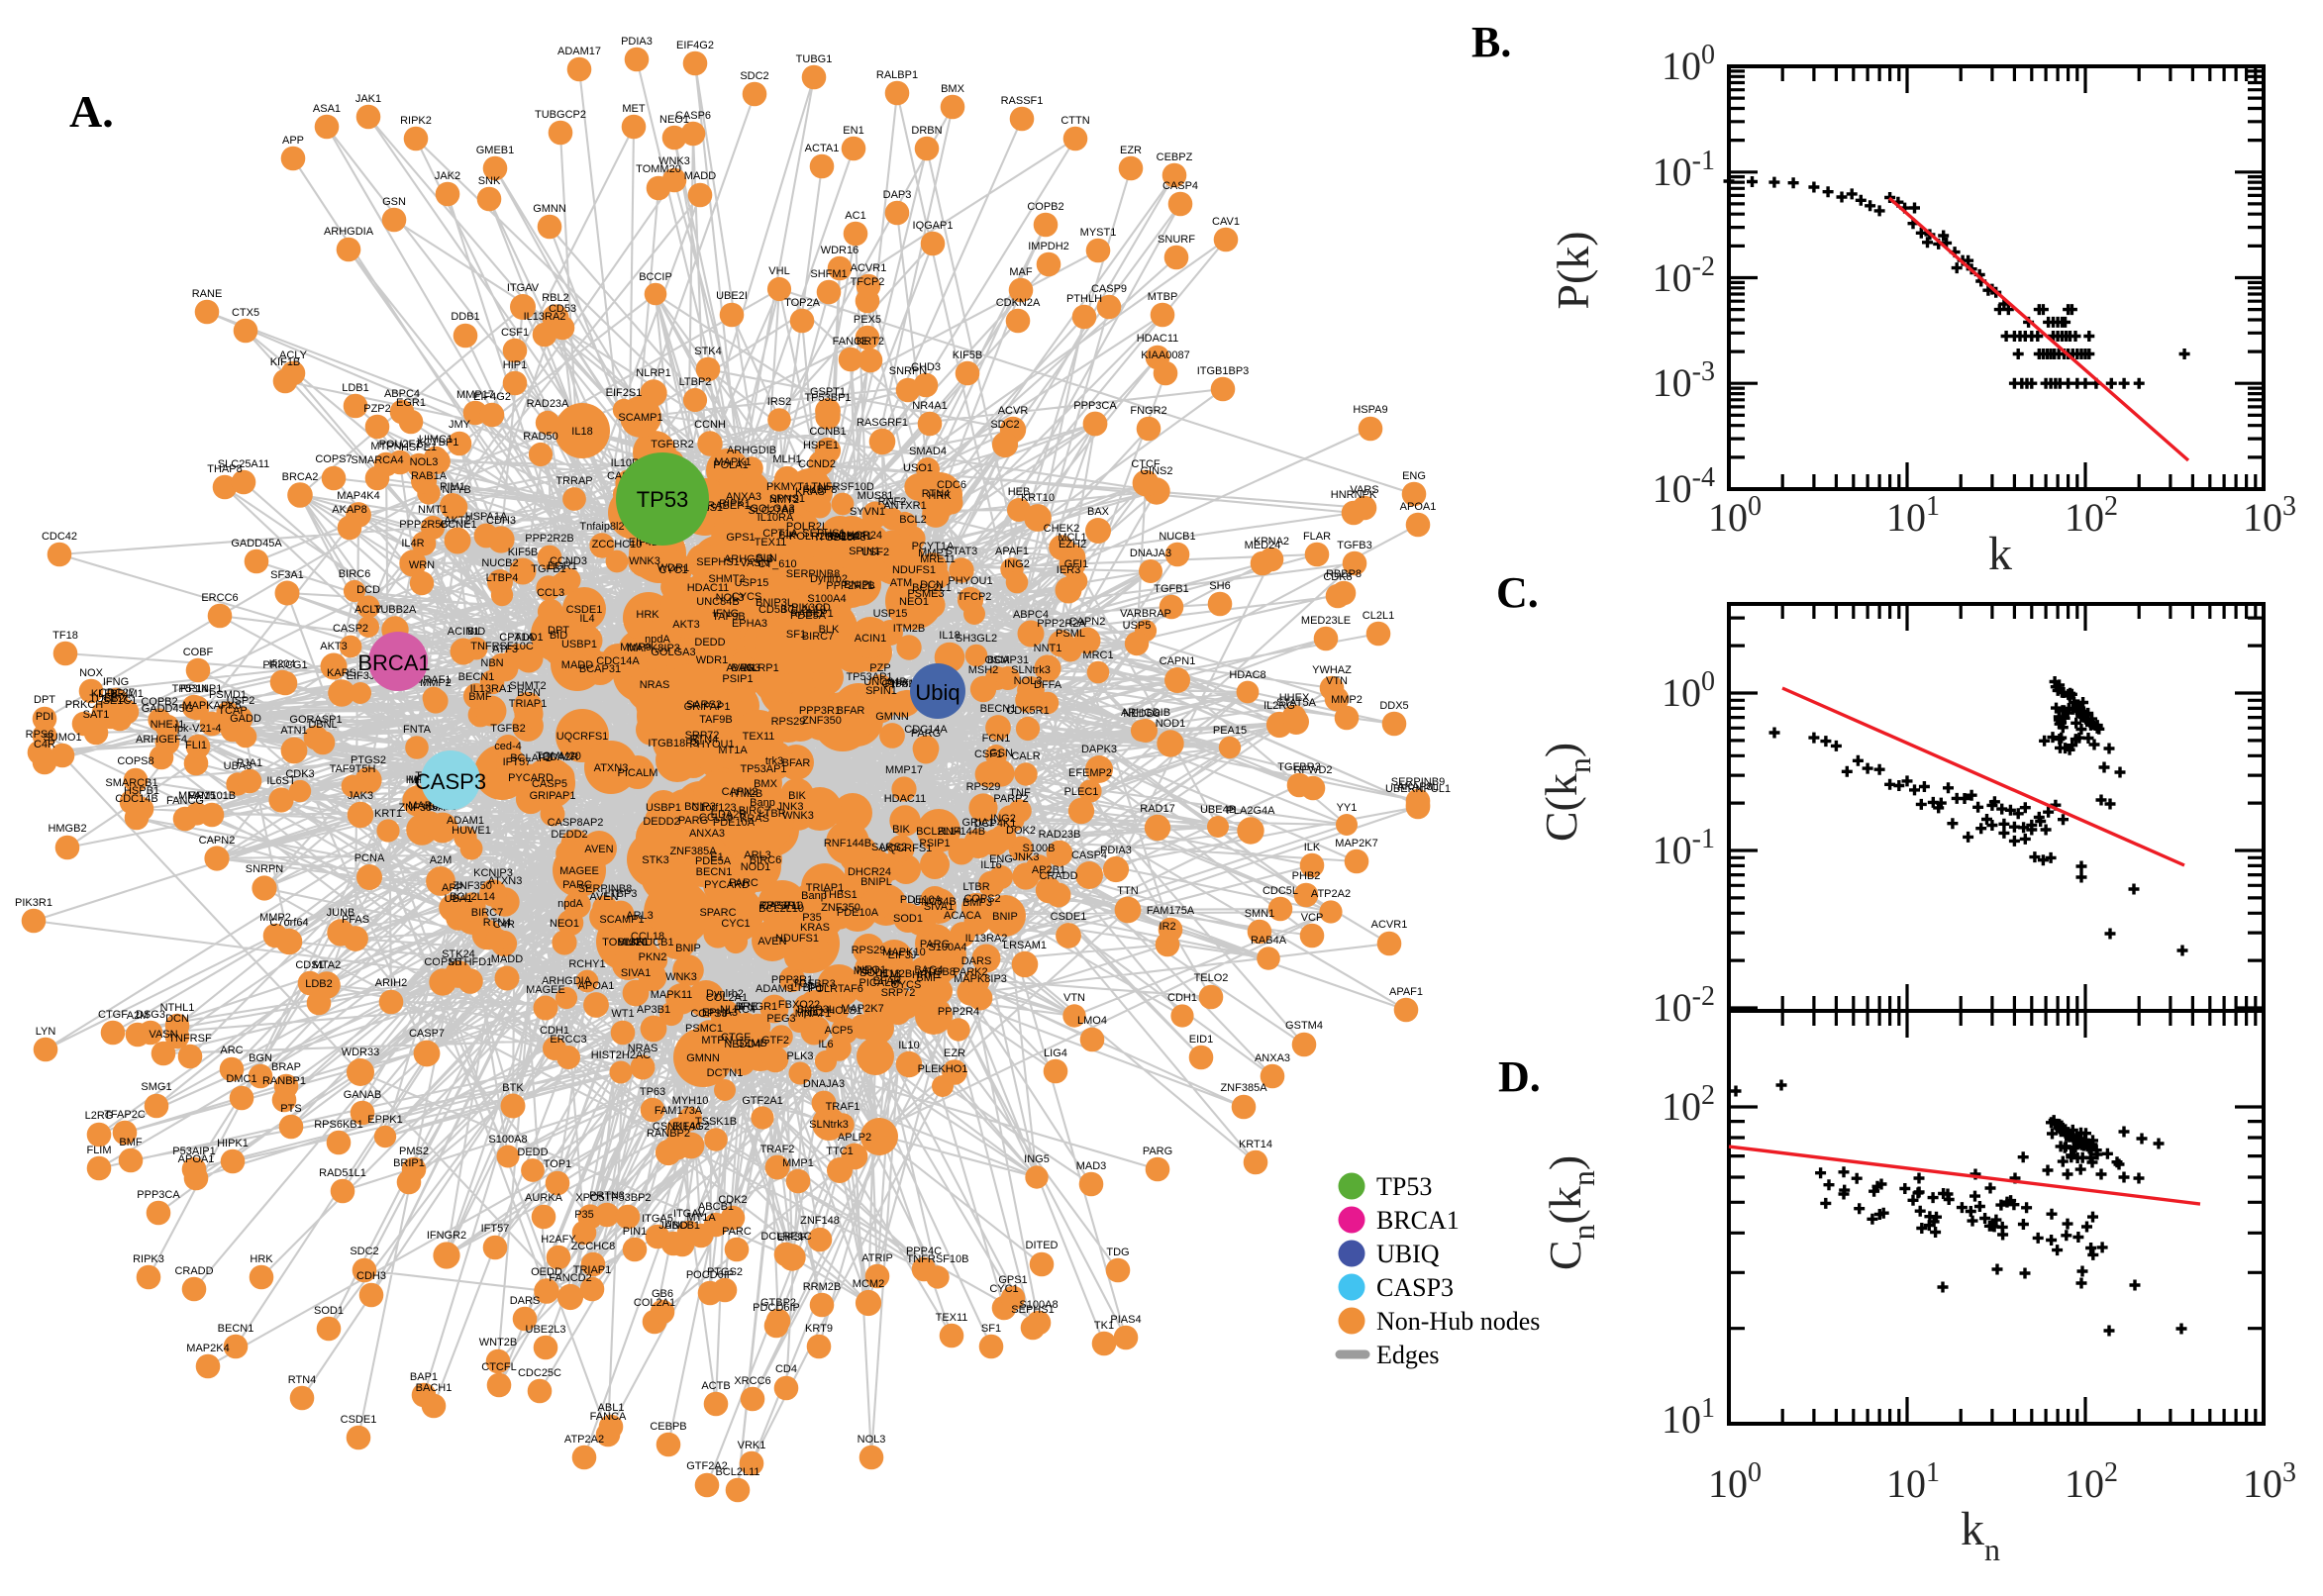 Image resolution: width=2323 pixels, height=1596 pixels. Describe the element at coordinates (653, 1092) in the screenshot. I see `svg-text: TP63` at that location.